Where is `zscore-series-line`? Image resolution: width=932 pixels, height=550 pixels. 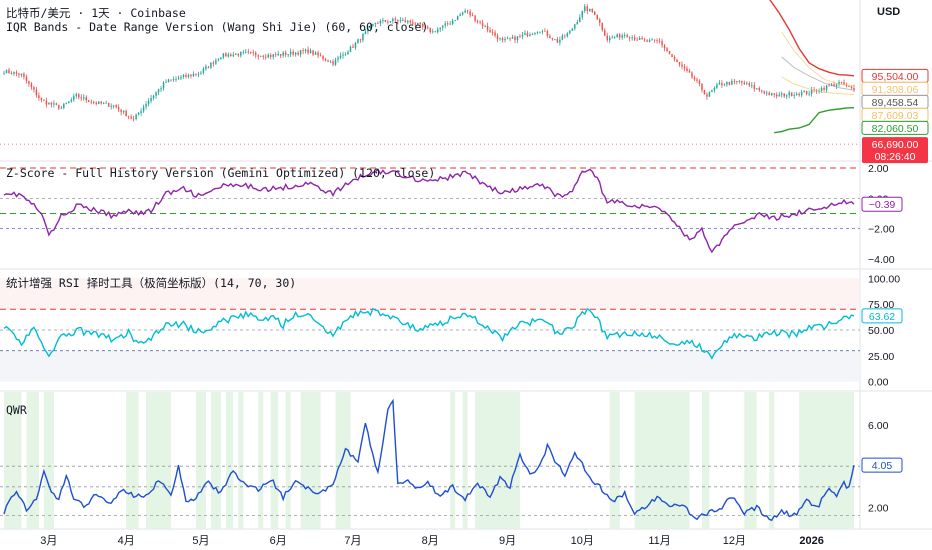 zscore-series-line is located at coordinates (429, 211).